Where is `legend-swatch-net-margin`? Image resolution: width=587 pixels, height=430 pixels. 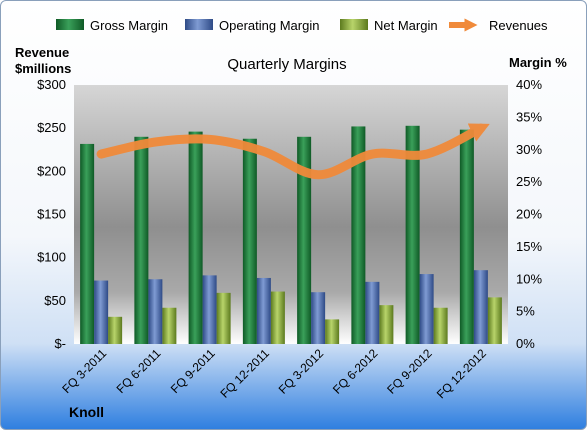 legend-swatch-net-margin is located at coordinates (354, 24).